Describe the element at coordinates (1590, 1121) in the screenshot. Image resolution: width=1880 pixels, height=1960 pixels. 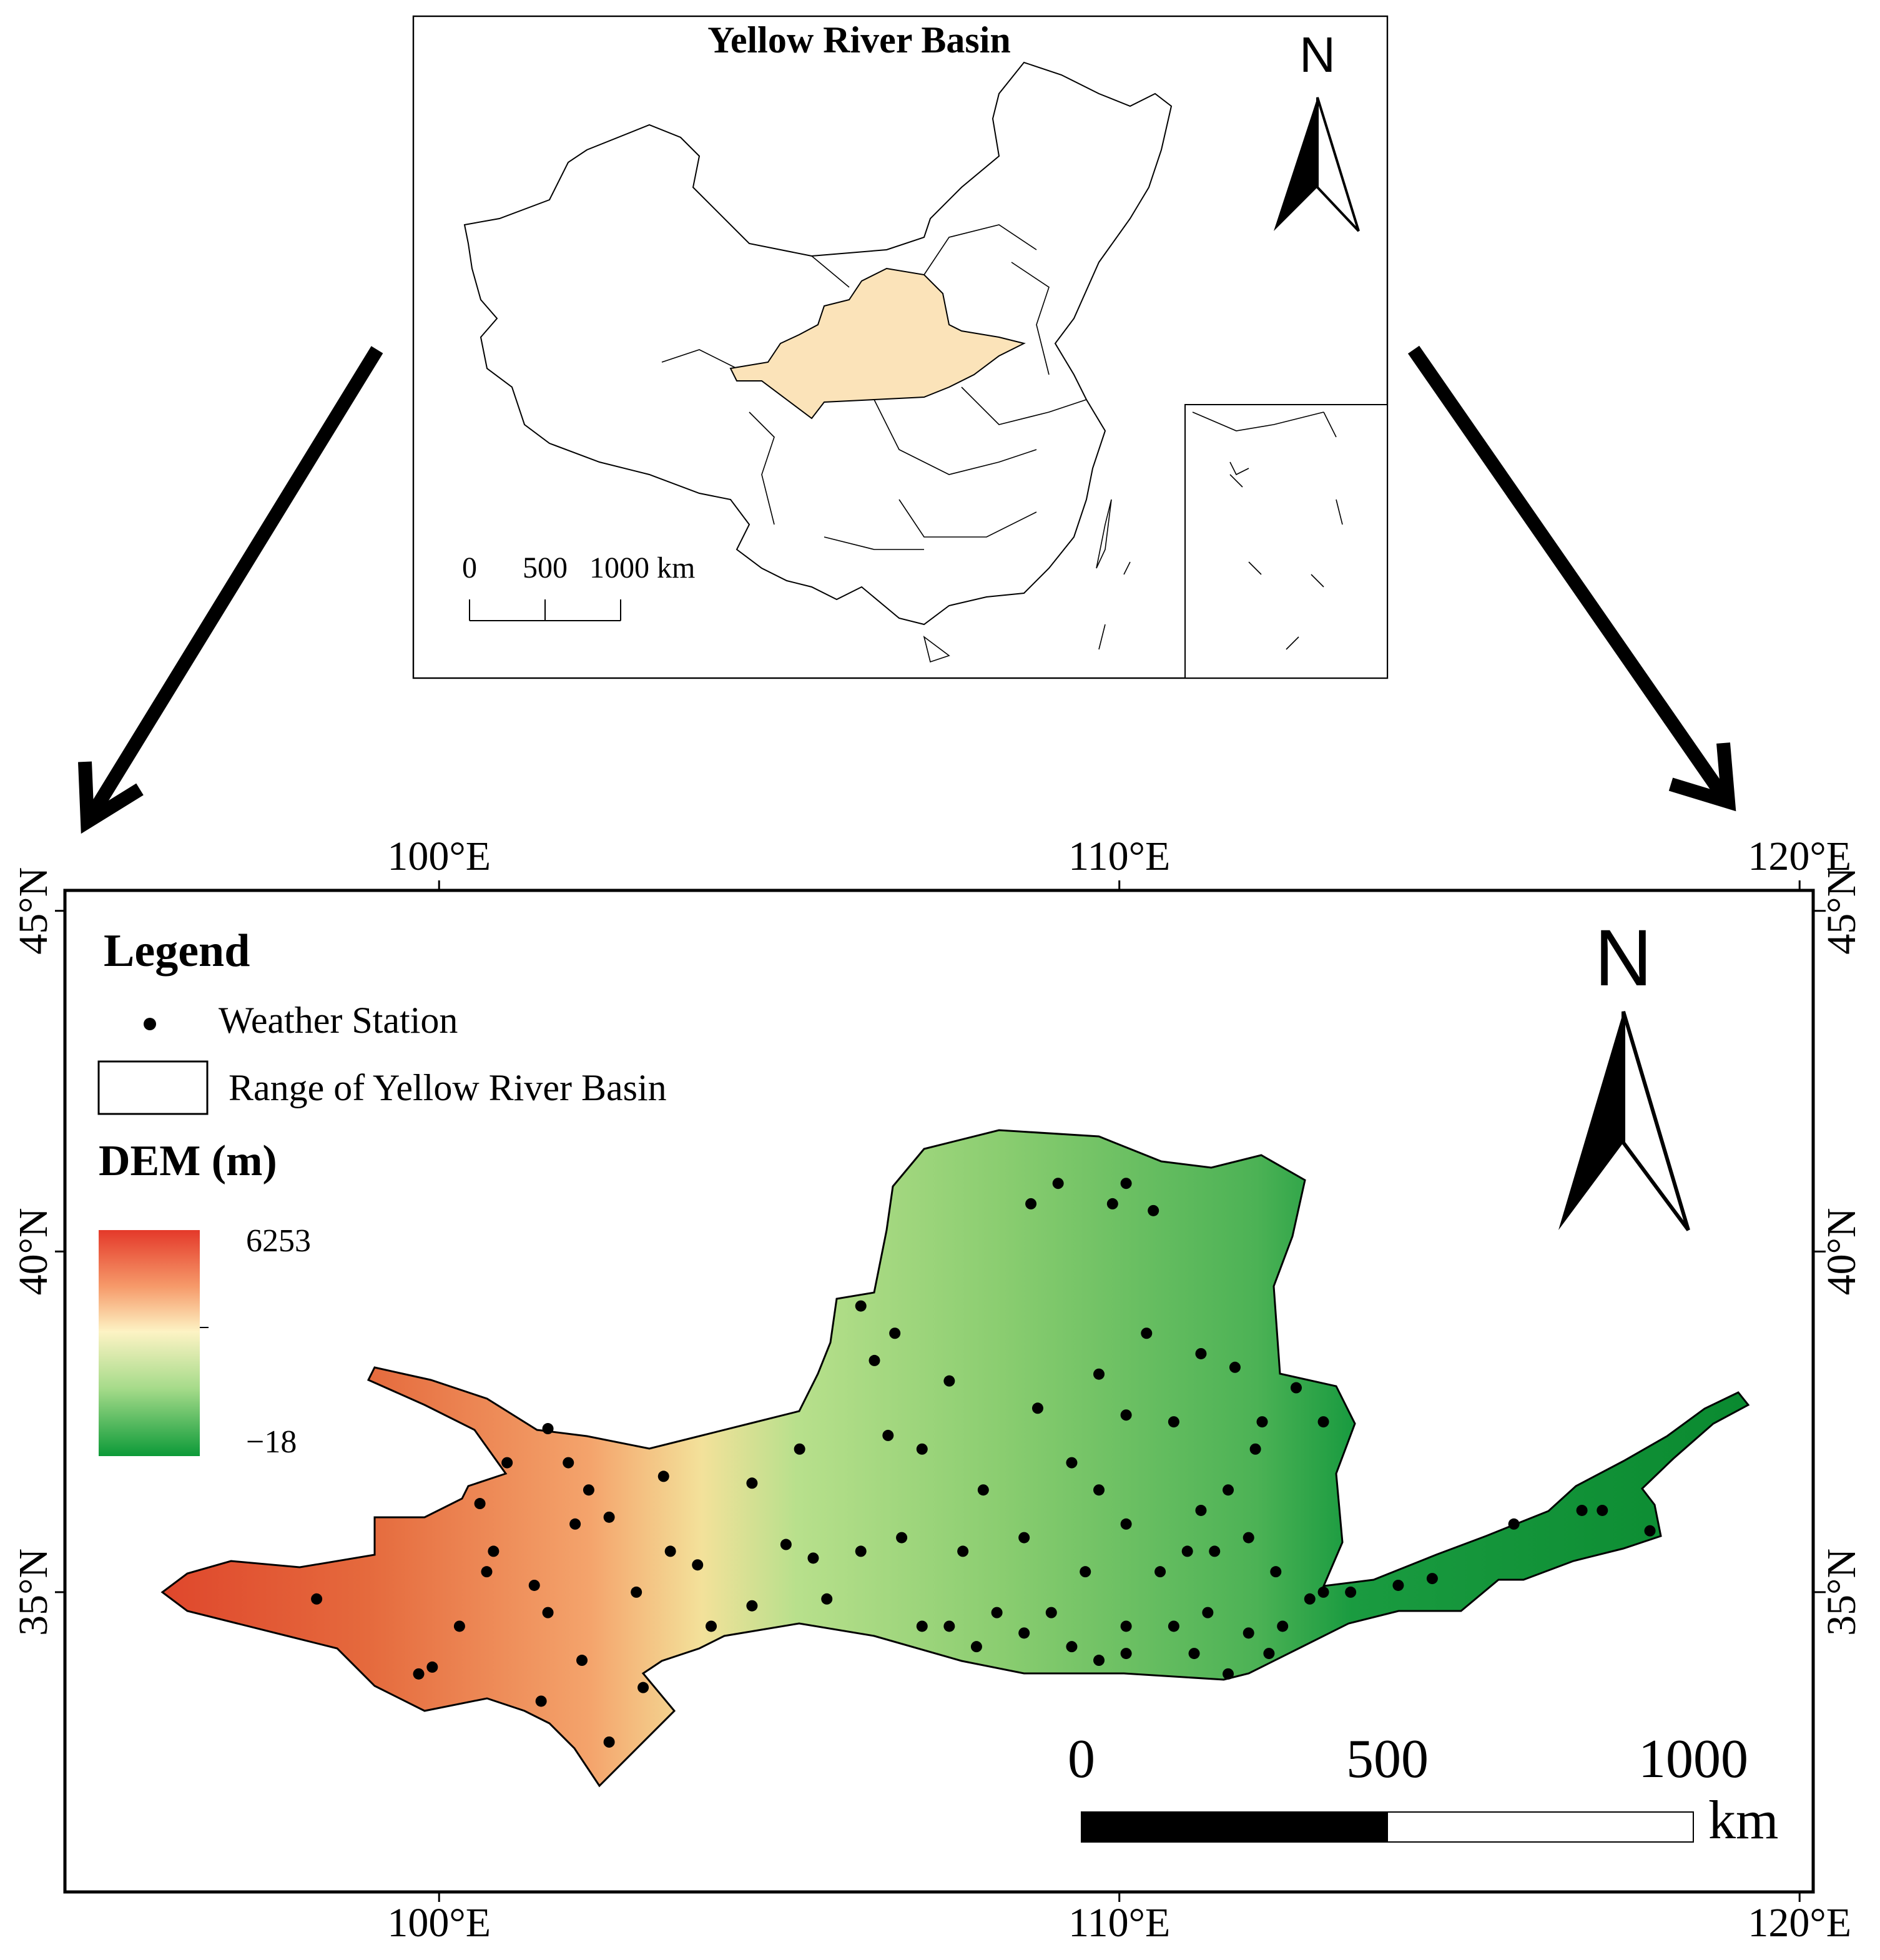
I see `north-arrow` at that location.